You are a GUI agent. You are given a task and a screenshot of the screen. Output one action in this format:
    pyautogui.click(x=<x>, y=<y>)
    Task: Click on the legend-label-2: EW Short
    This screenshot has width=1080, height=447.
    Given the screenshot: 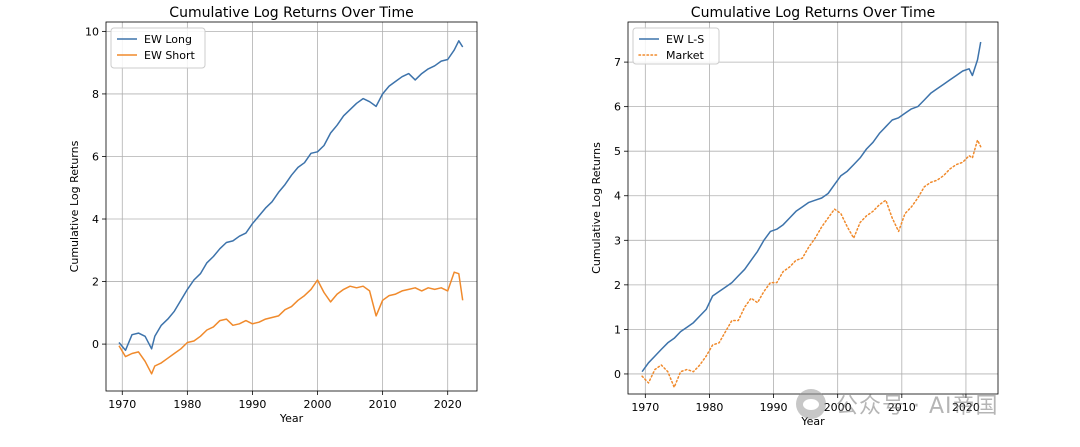 What is the action you would take?
    pyautogui.click(x=170, y=55)
    